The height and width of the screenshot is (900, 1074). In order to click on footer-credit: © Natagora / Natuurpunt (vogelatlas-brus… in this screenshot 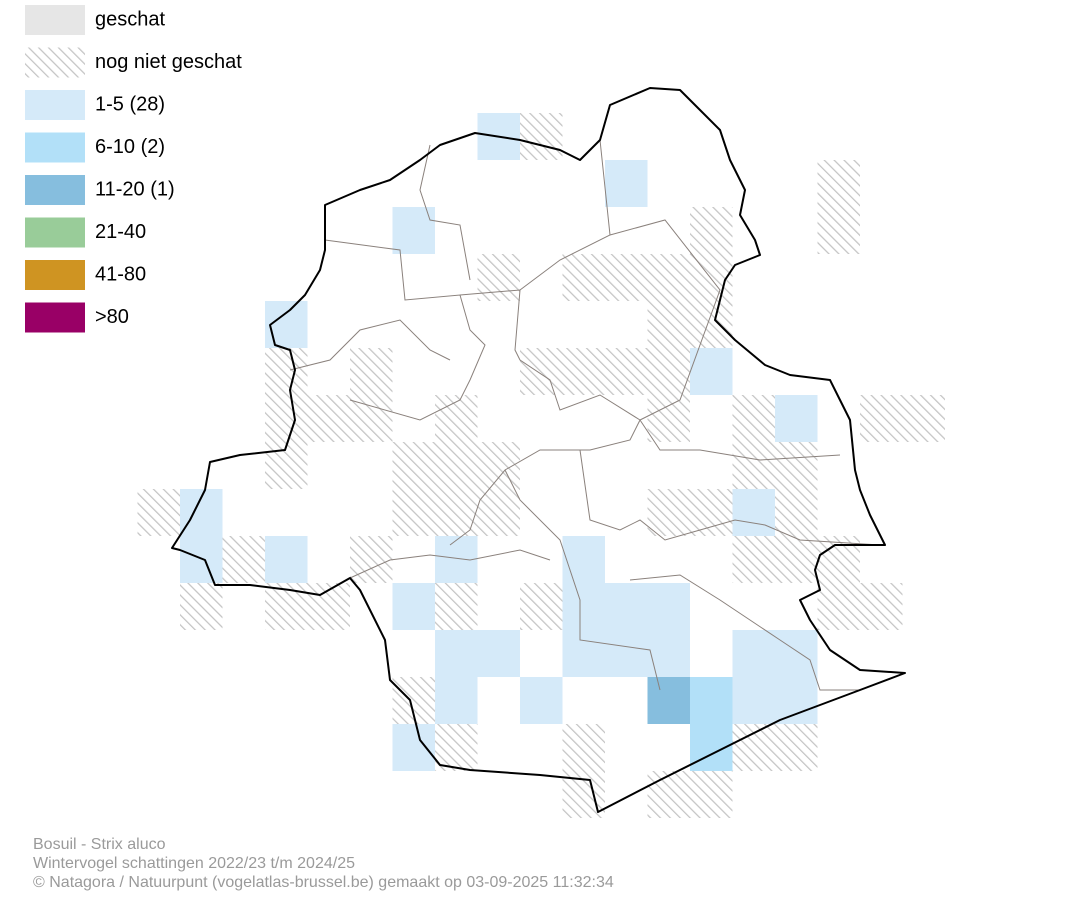, I will do `click(323, 882)`.